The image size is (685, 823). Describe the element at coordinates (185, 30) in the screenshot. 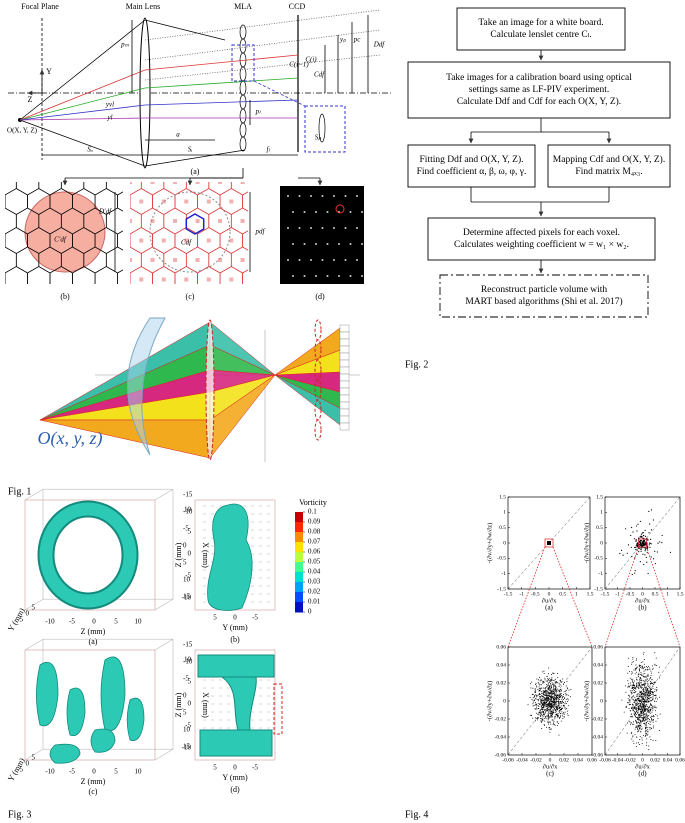

I see `ray` at that location.